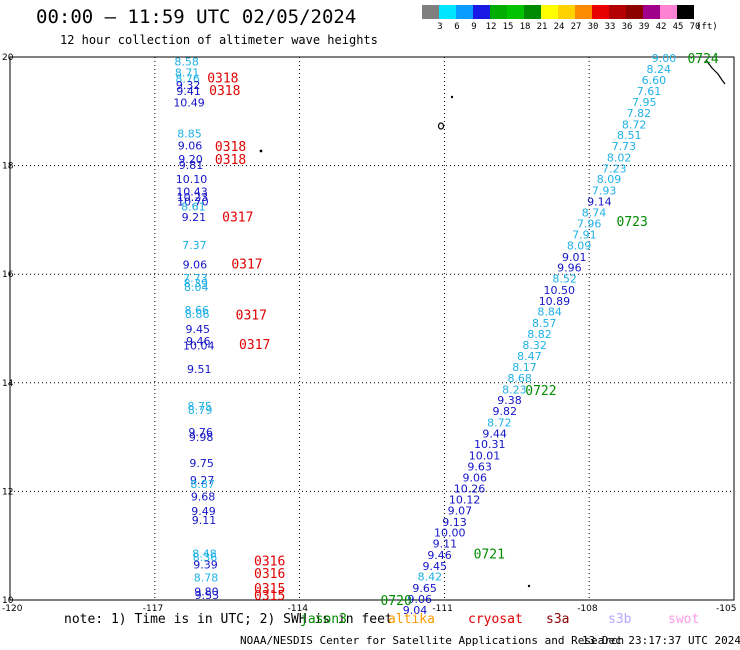  What do you see at coordinates (457, 27) in the screenshot?
I see `legend-tick-label: 6` at bounding box center [457, 27].